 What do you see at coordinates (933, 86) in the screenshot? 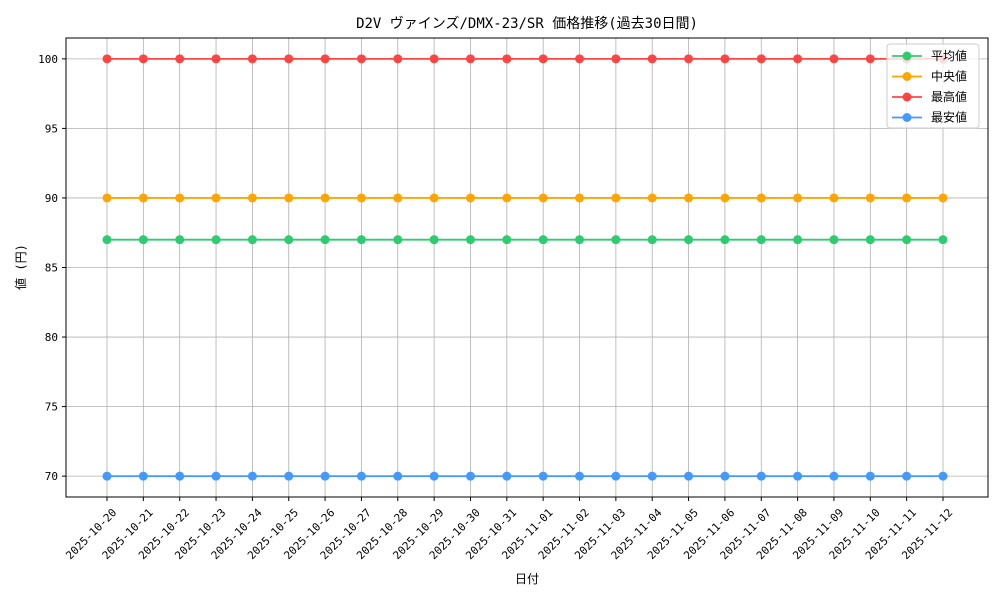
I see `legend-box` at bounding box center [933, 86].